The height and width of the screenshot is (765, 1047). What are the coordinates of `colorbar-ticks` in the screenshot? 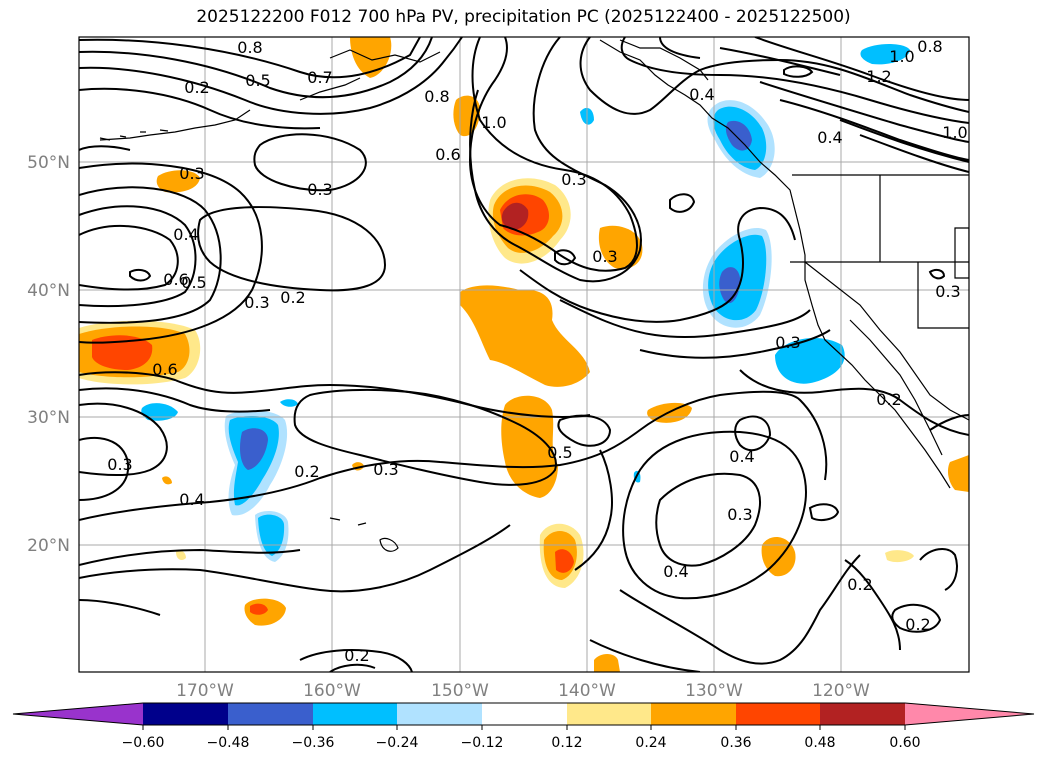 It's located at (524, 727).